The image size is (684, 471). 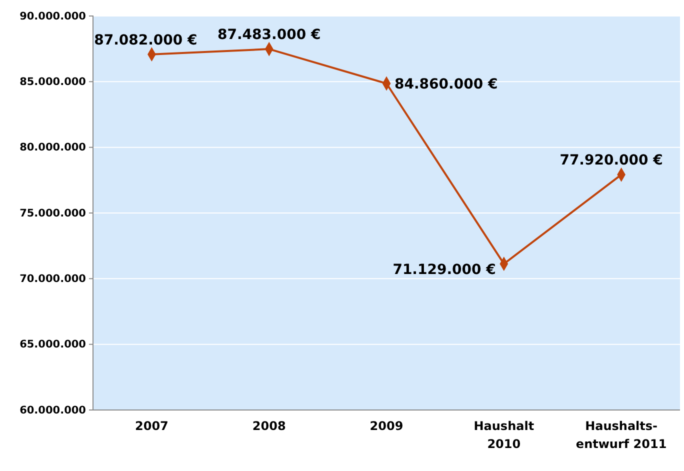 What do you see at coordinates (269, 426) in the screenshot?
I see `x-tick-label: 2008` at bounding box center [269, 426].